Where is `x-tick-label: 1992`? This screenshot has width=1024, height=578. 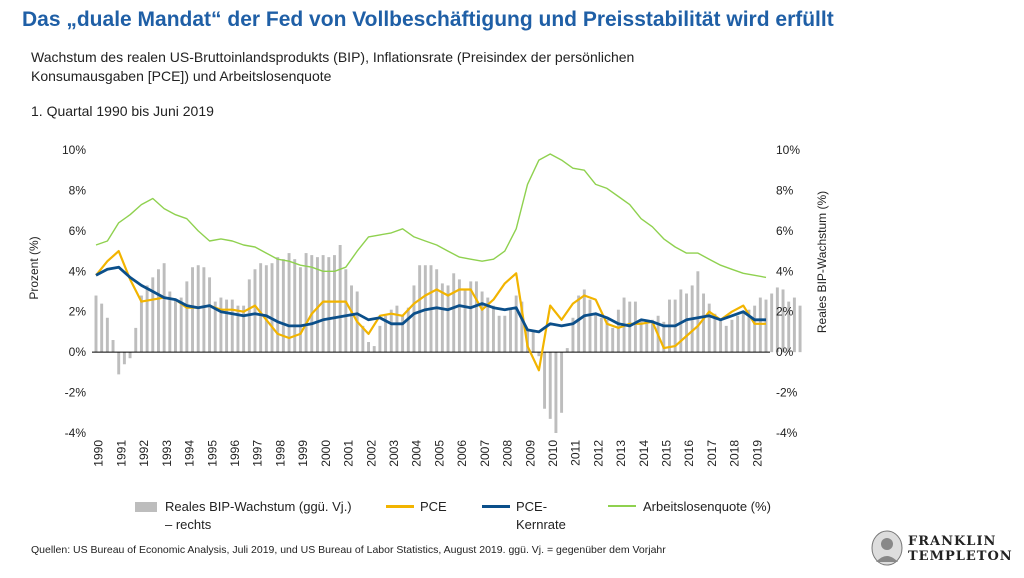 x-tick-label: 1992 is located at coordinates (144, 453).